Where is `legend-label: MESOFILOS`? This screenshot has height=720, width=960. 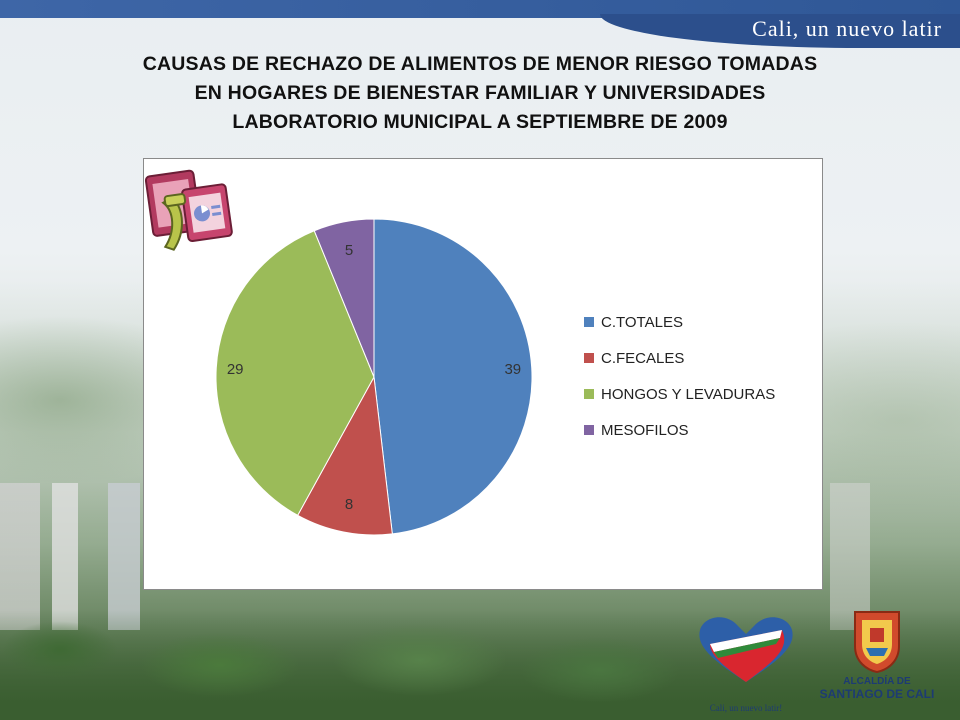
legend-label: MESOFILOS is located at coordinates (645, 430).